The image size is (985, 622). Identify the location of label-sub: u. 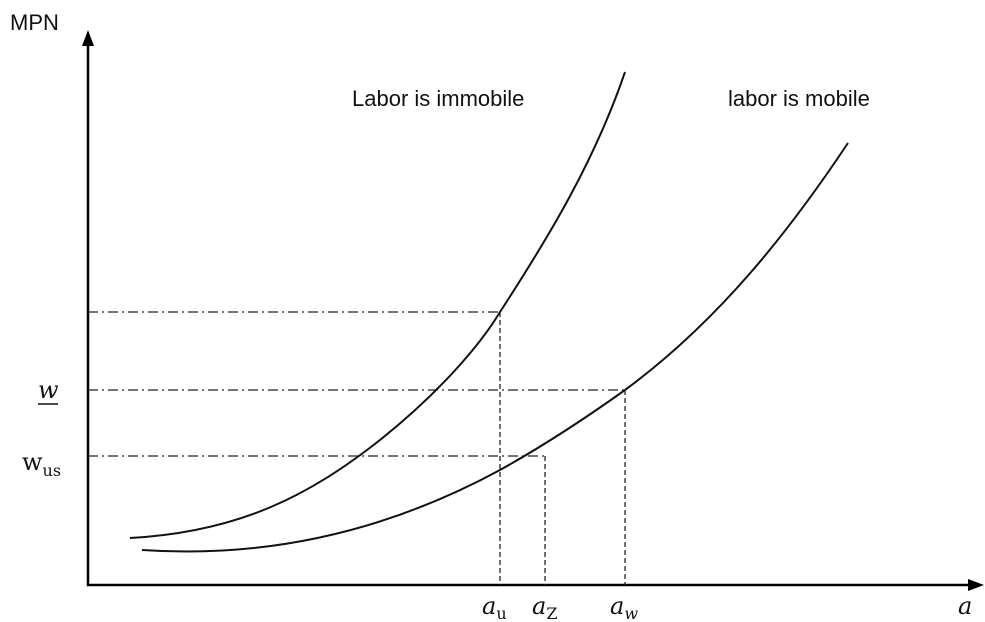
(501, 613).